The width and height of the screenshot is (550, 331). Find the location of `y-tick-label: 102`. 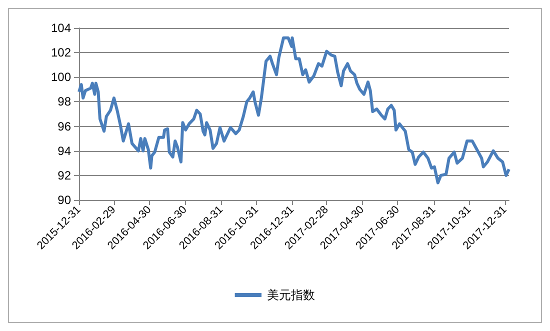

y-tick-label: 102 is located at coordinates (61, 53).